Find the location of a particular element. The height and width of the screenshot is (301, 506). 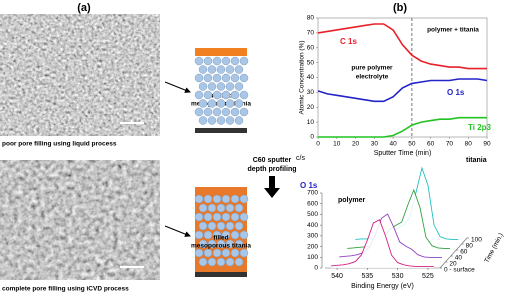

series-label: C 1s is located at coordinates (348, 41).